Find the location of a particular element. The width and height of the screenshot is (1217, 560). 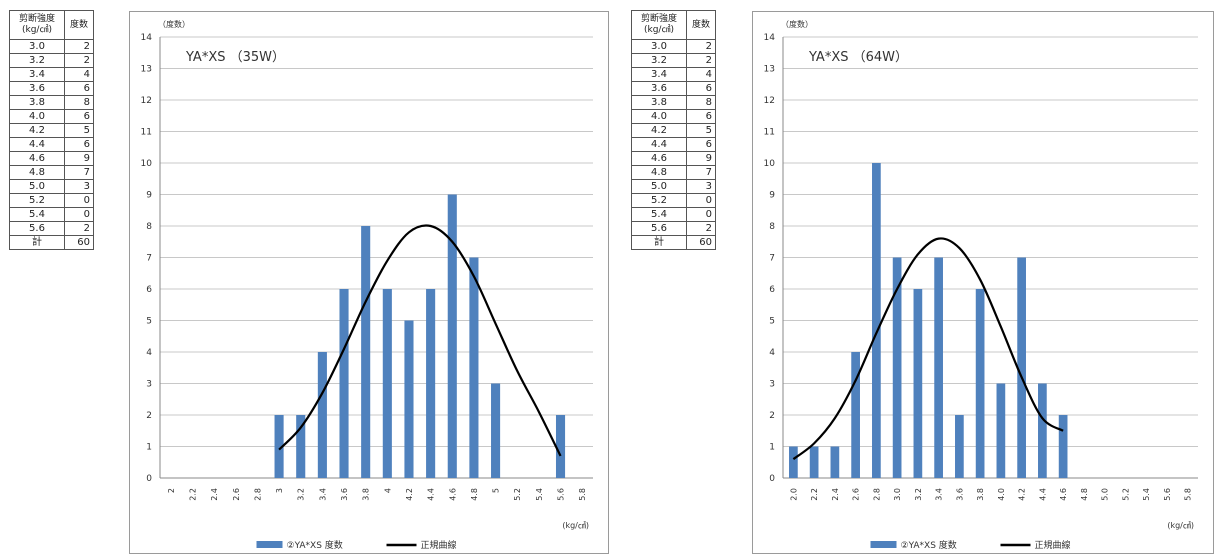

count-cell: 7 is located at coordinates (701, 172).